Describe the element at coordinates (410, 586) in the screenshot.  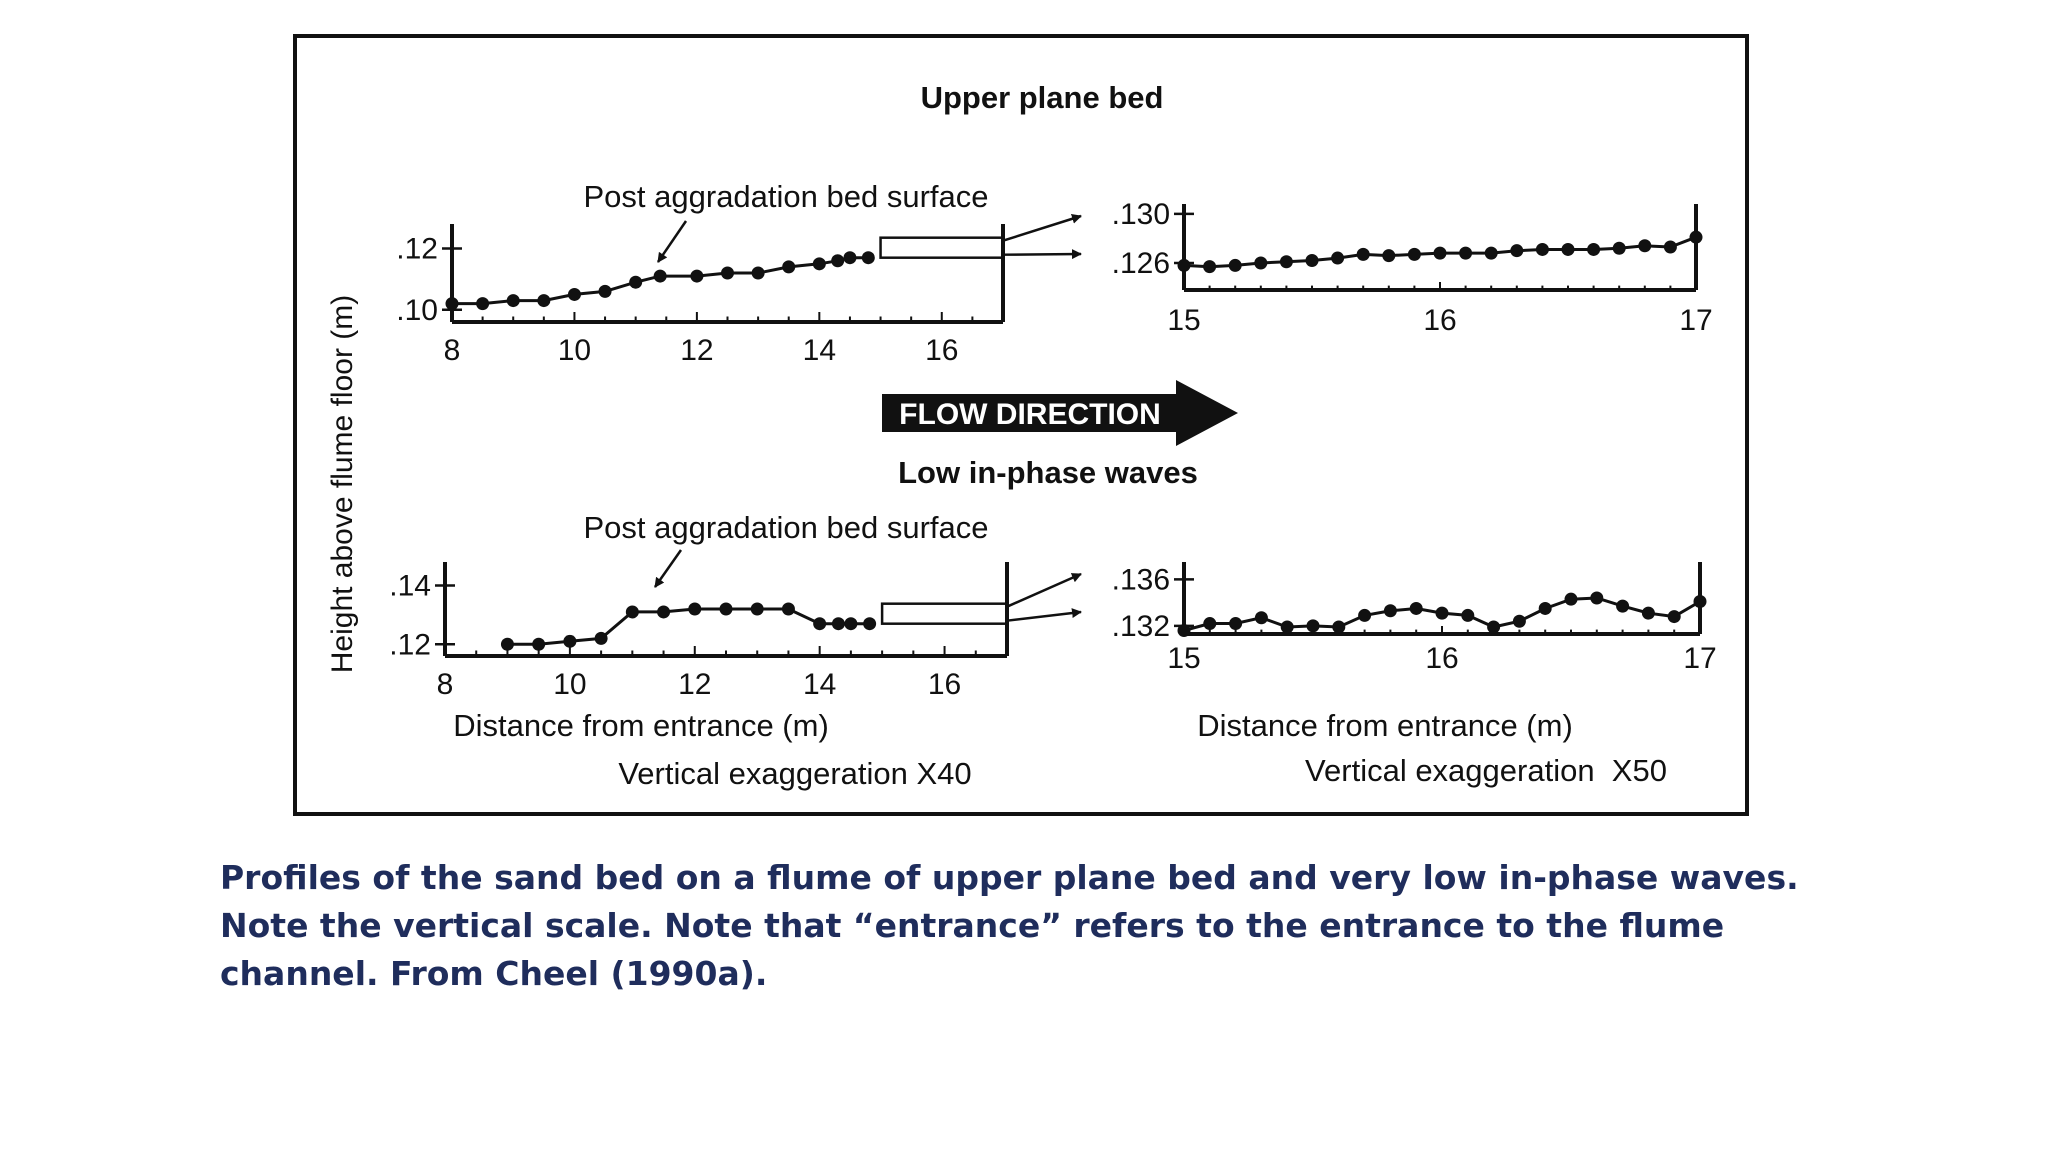
I see `y-tick-label: .14` at that location.